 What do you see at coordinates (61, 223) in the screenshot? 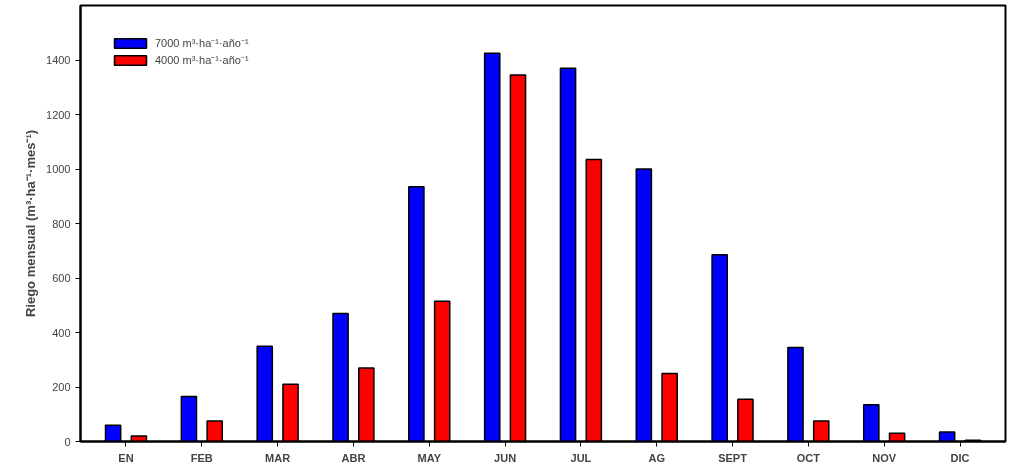
I see `y-tick-label: 800` at bounding box center [61, 223].